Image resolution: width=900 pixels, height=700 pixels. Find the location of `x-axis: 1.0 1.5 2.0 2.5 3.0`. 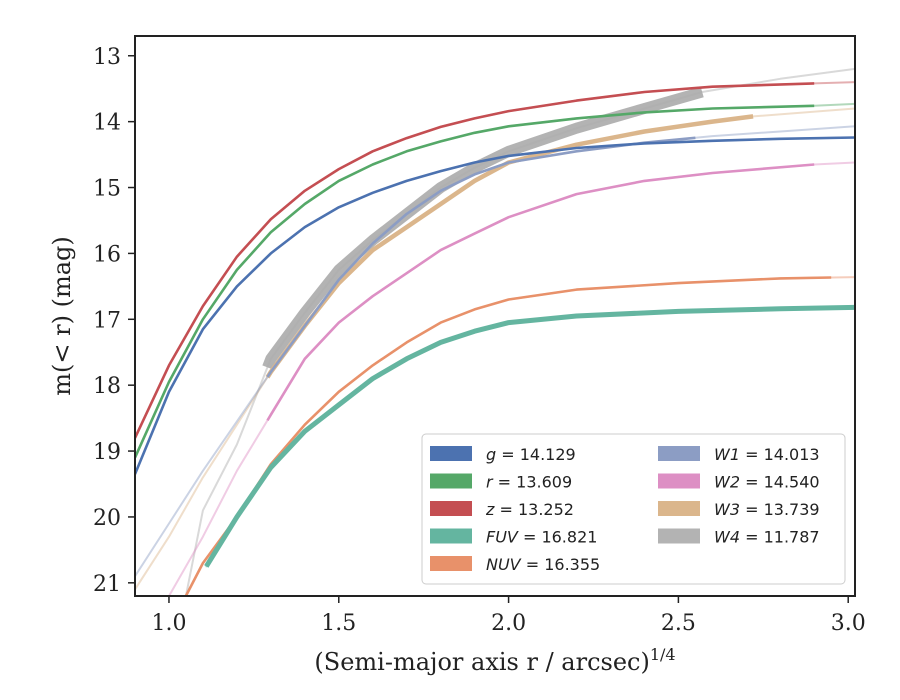

x-axis: 1.0 1.5 2.0 2.5 3.0 is located at coordinates (508, 616).